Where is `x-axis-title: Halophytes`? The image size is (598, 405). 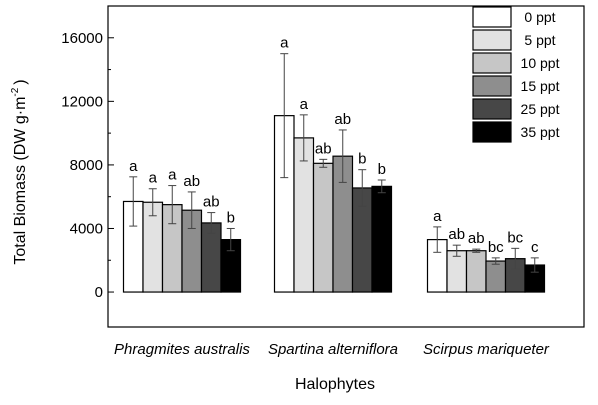
x-axis-title: Halophytes is located at coordinates (335, 384).